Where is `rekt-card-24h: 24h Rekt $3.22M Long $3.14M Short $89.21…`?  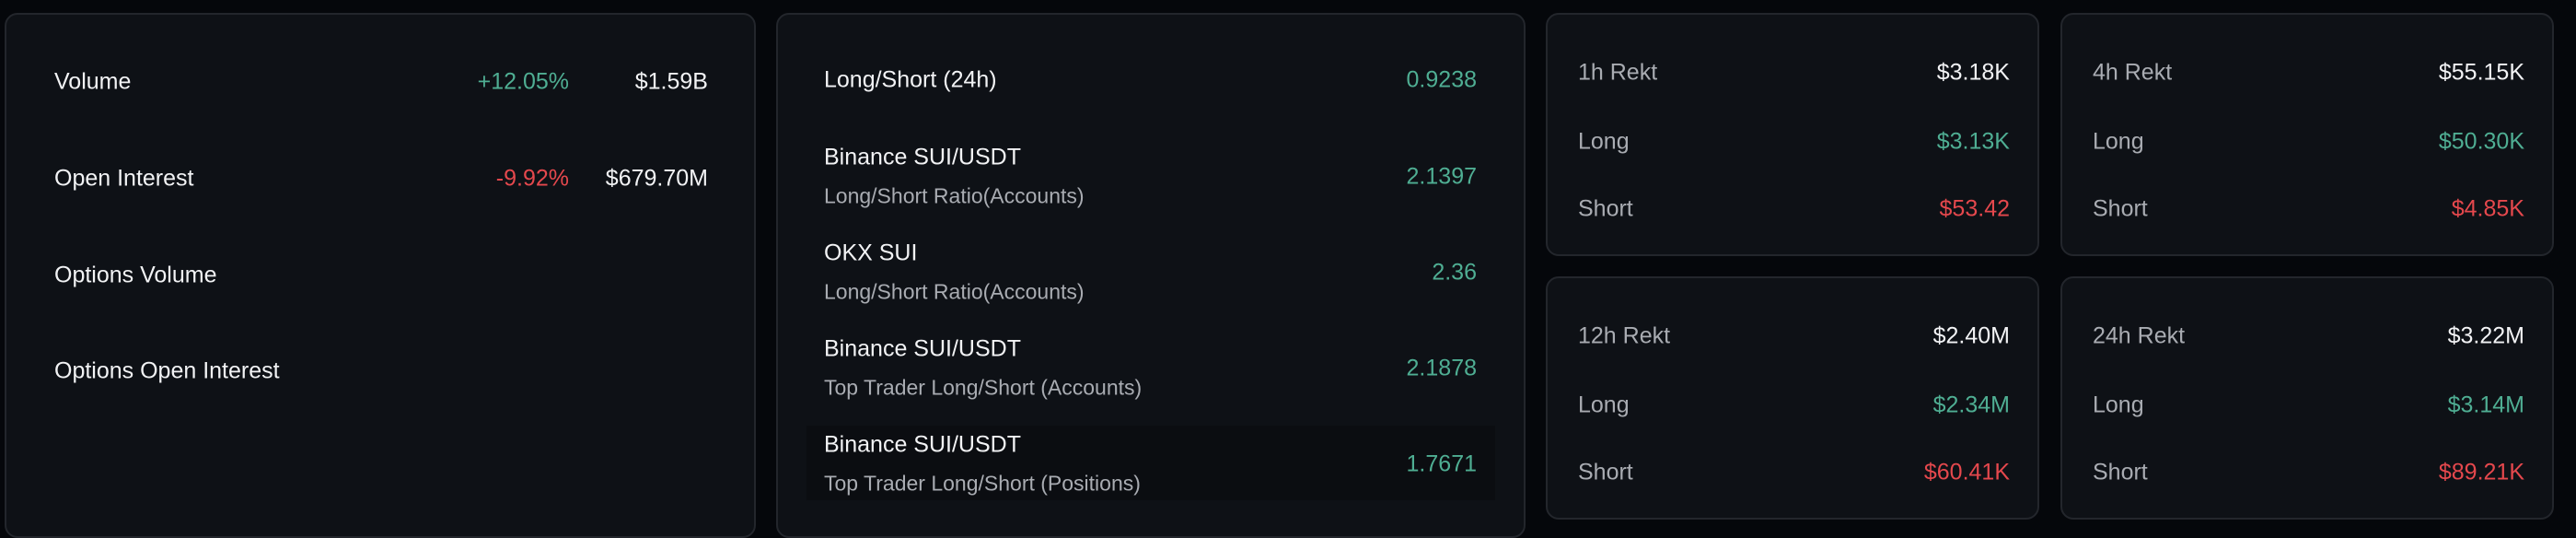 rekt-card-24h: 24h Rekt $3.22M Long $3.14M Short $89.21… is located at coordinates (2307, 398).